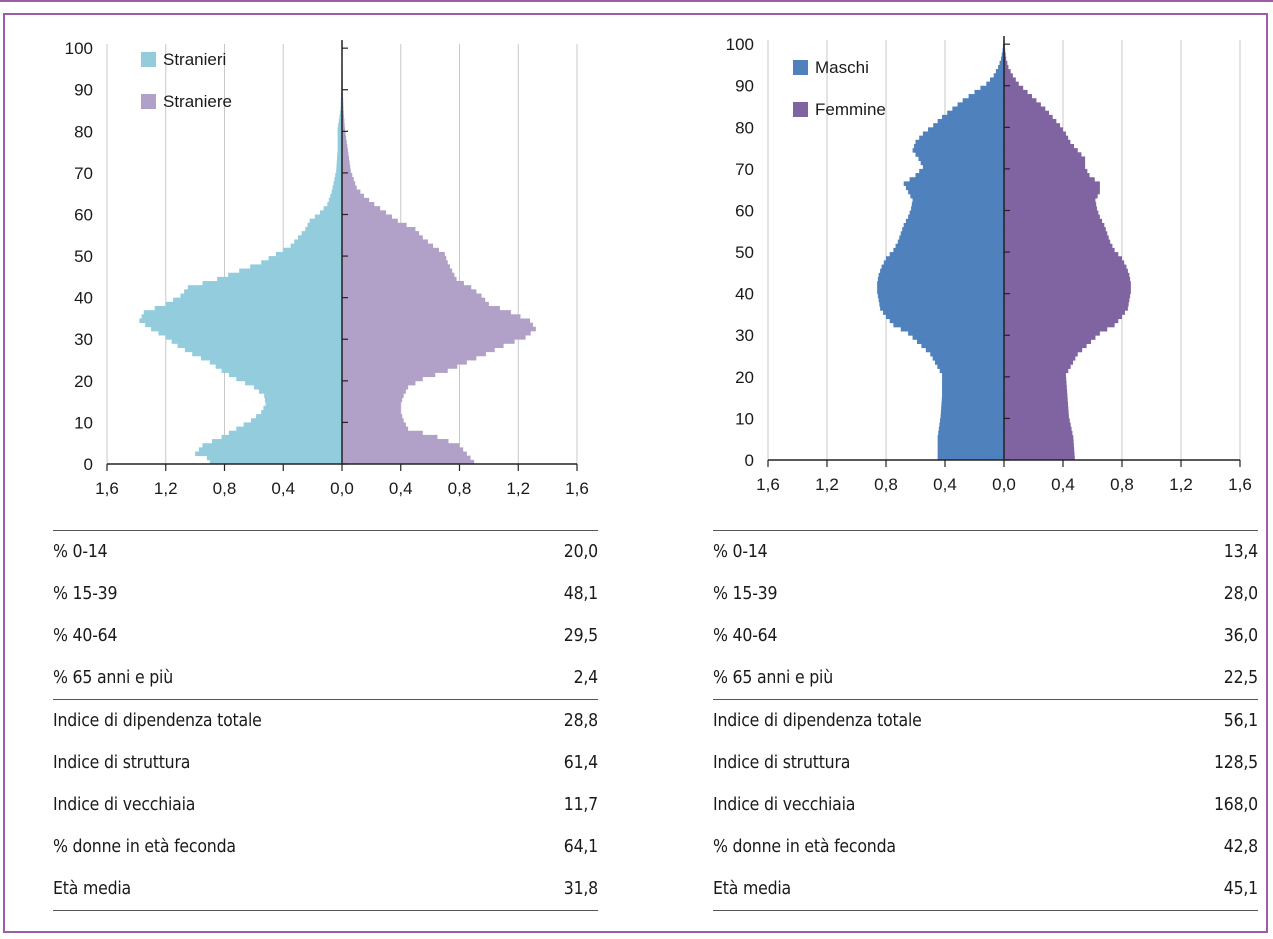 Image resolution: width=1273 pixels, height=939 pixels. Describe the element at coordinates (985, 805) in the screenshot. I see `stats-row: Indice di vecchiaia 168,0` at that location.